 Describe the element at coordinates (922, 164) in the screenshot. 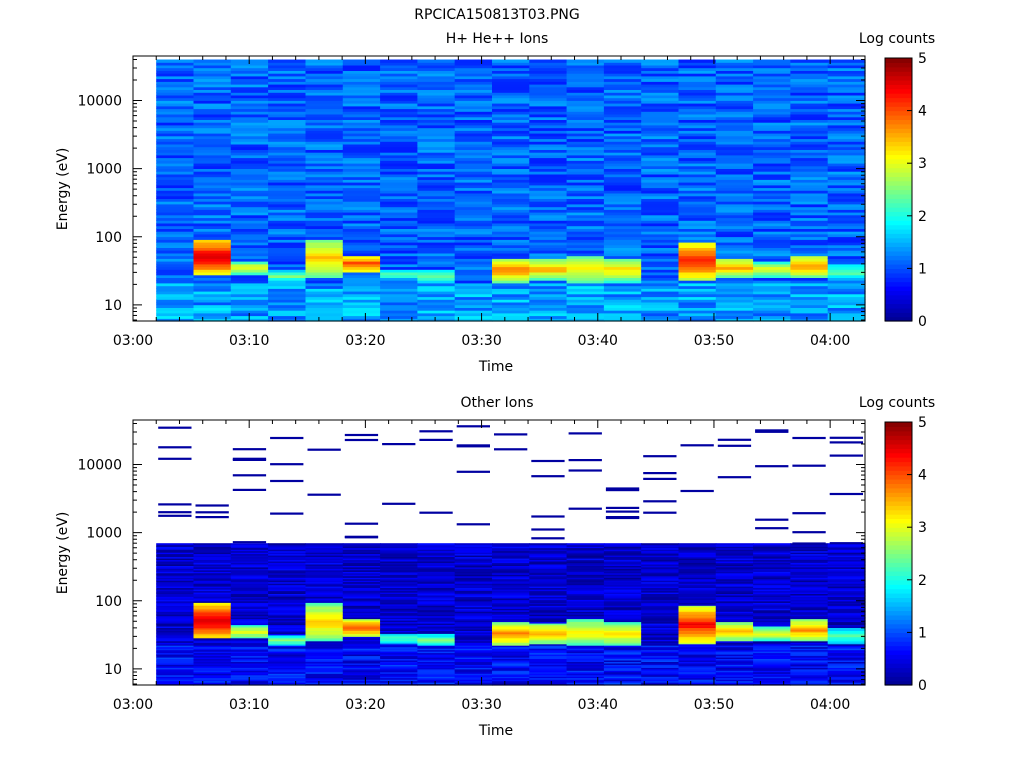

I see `colorbar-tick-label: 3` at that location.